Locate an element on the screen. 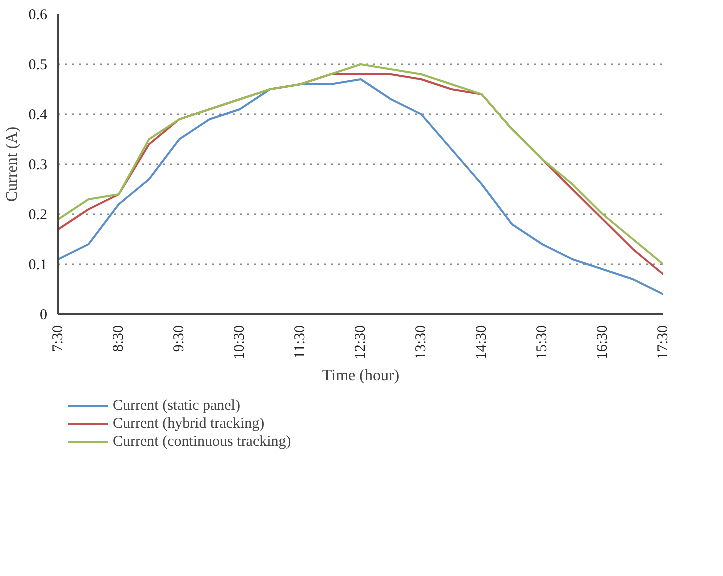 This screenshot has width=723, height=576. y-axis-title: Current (A) is located at coordinates (12, 164).